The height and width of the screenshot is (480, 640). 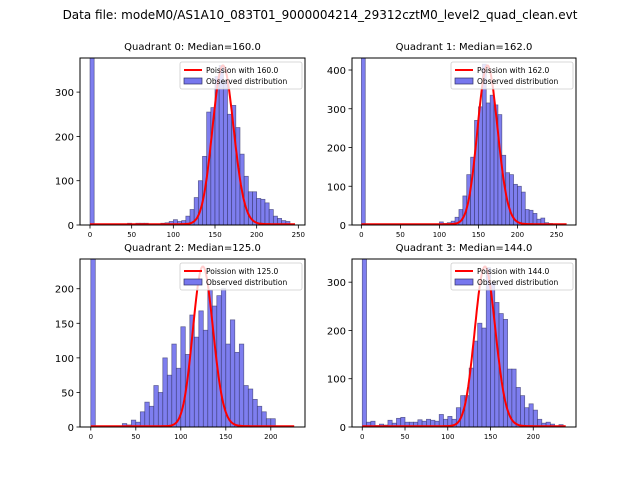 I want to click on legend-label-poisson: Poission with 125.0, so click(x=242, y=271).